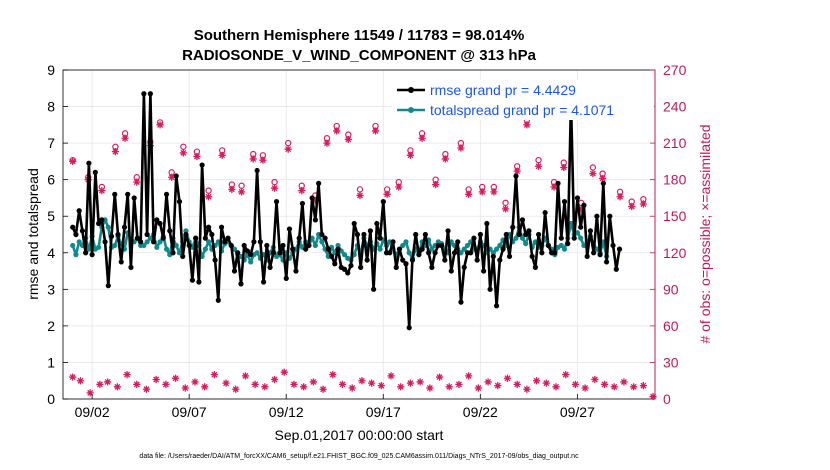 Image resolution: width=830 pixels, height=470 pixels. I want to click on y-axis-label-right: # of obs: o=possible; ×=assimilated, so click(705, 233).